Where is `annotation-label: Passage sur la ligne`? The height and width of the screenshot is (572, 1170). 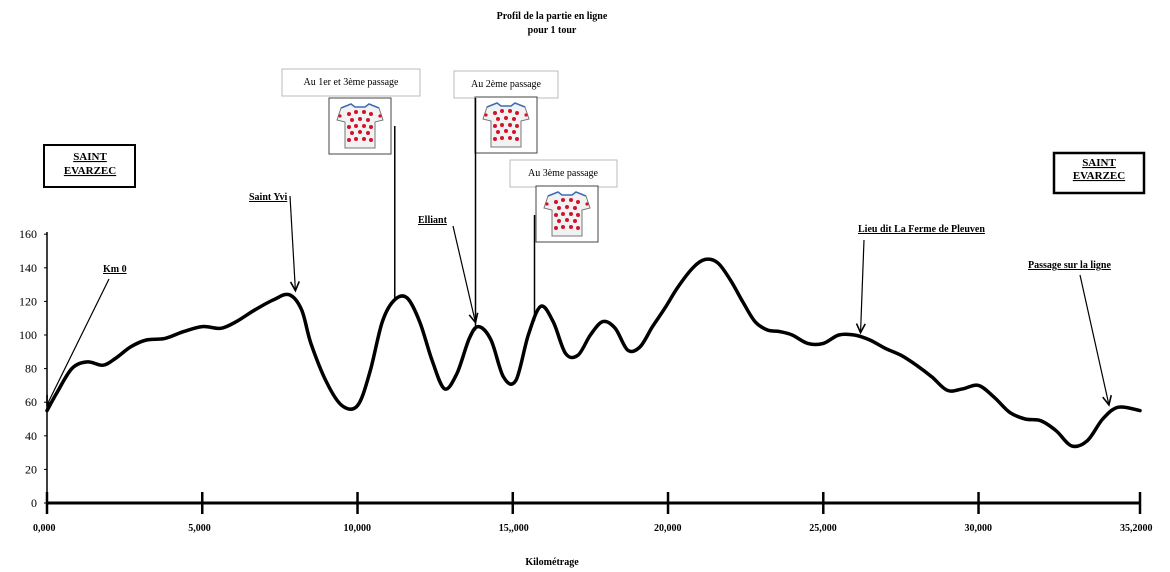
annotation-label: Passage sur la ligne is located at coordinates (1069, 265).